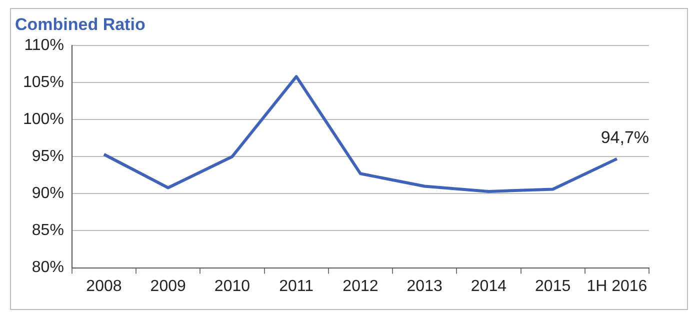 This screenshot has width=700, height=327. Describe the element at coordinates (553, 286) in the screenshot. I see `x-tick-label: 2015` at that location.